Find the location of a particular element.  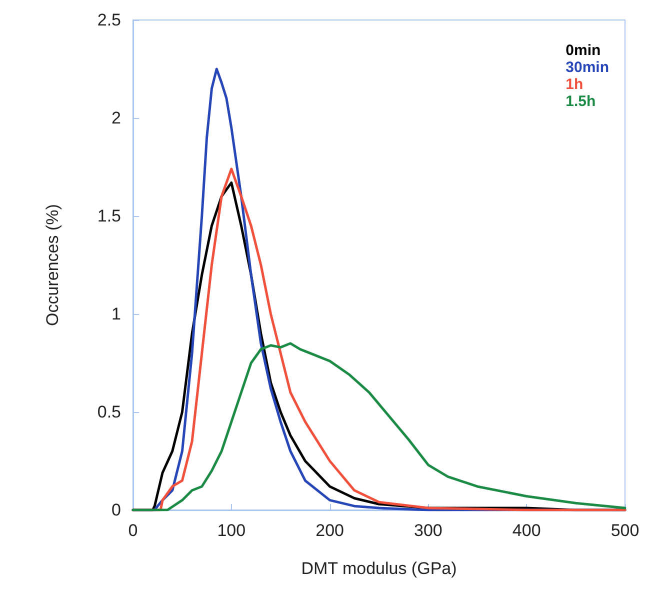

text: 30min is located at coordinates (588, 67).